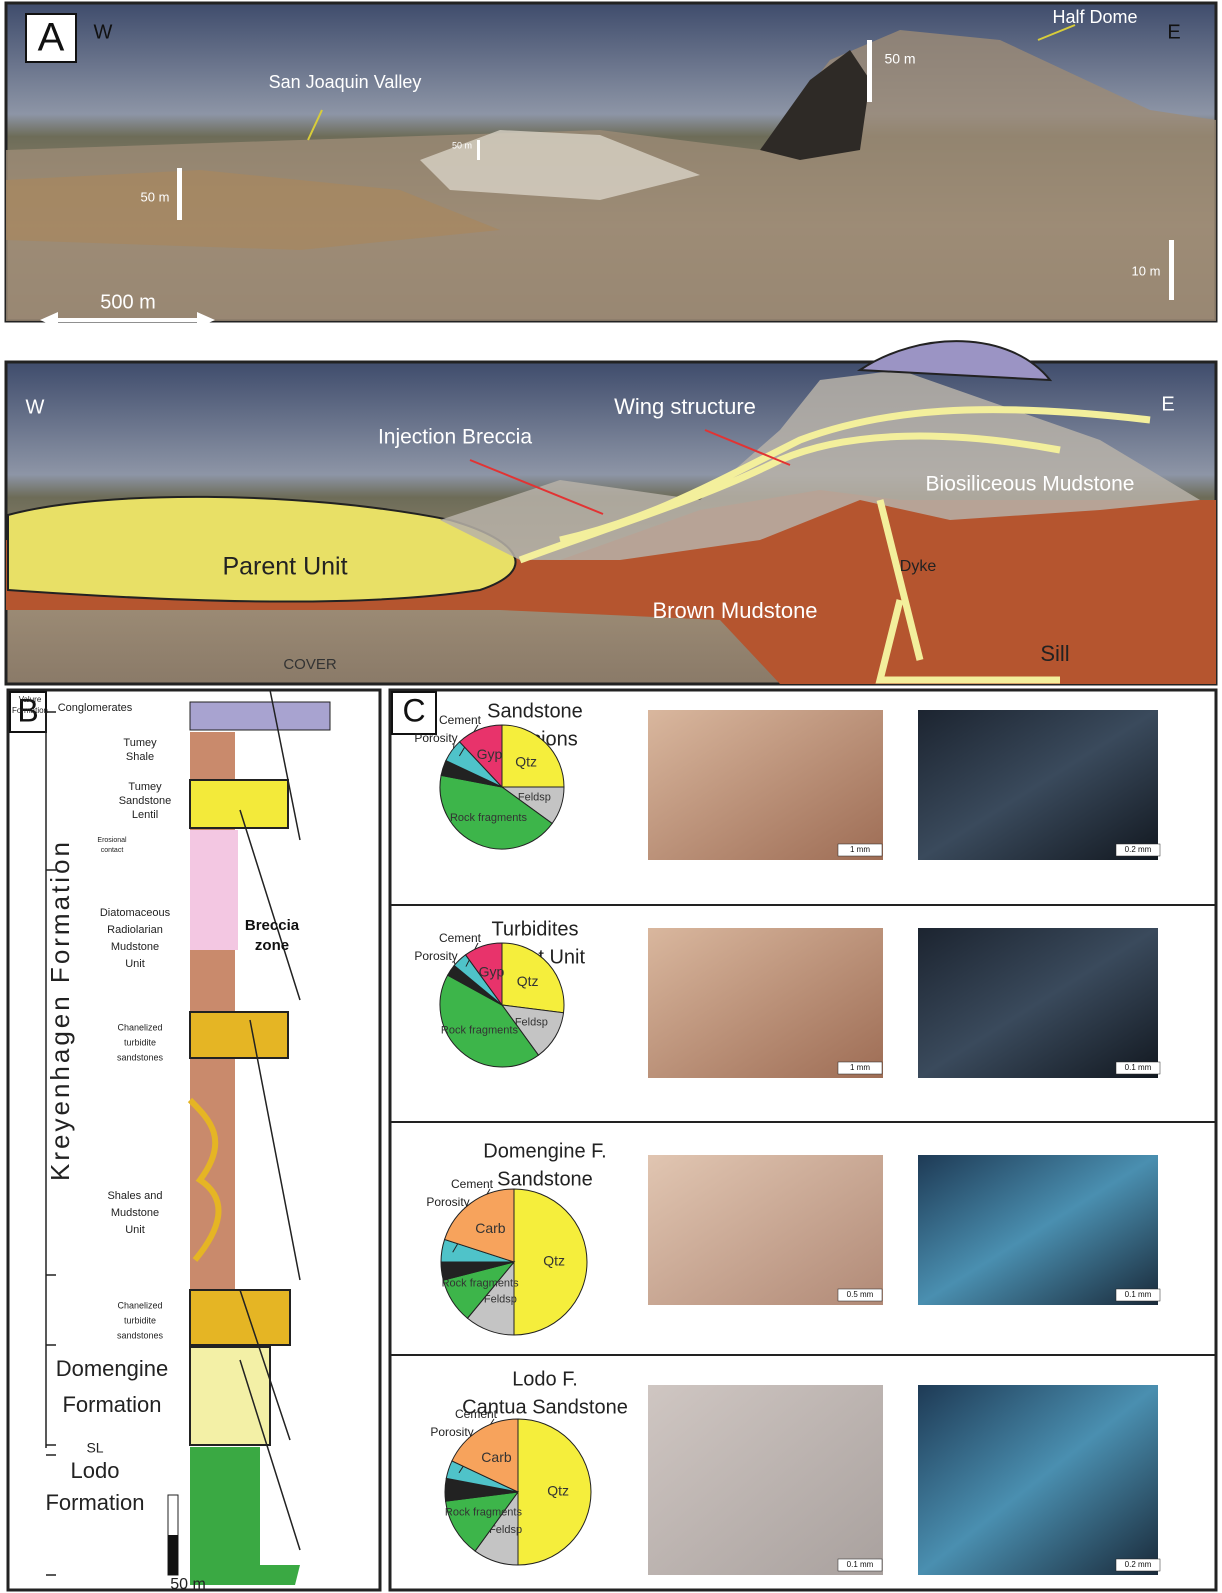 This screenshot has width=1222, height=1593. Describe the element at coordinates (284, 567) in the screenshot. I see `label: Parent Unit` at that location.